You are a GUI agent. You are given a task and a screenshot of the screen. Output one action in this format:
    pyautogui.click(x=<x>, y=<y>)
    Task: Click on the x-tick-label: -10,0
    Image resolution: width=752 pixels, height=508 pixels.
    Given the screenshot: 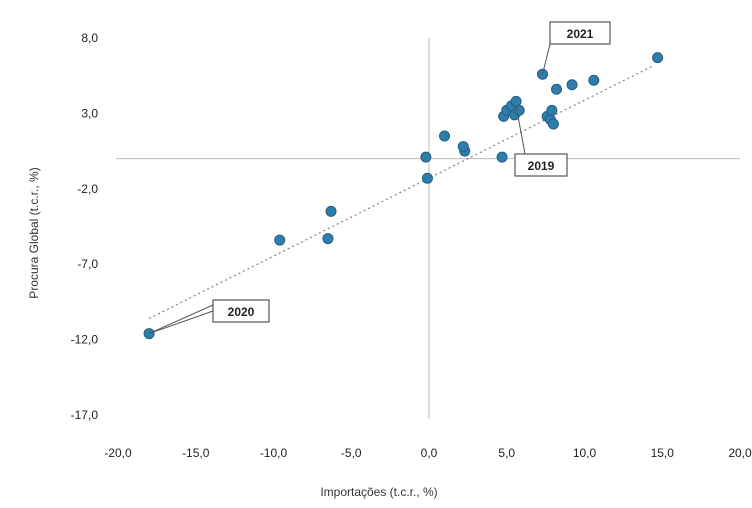 What is the action you would take?
    pyautogui.click(x=274, y=453)
    